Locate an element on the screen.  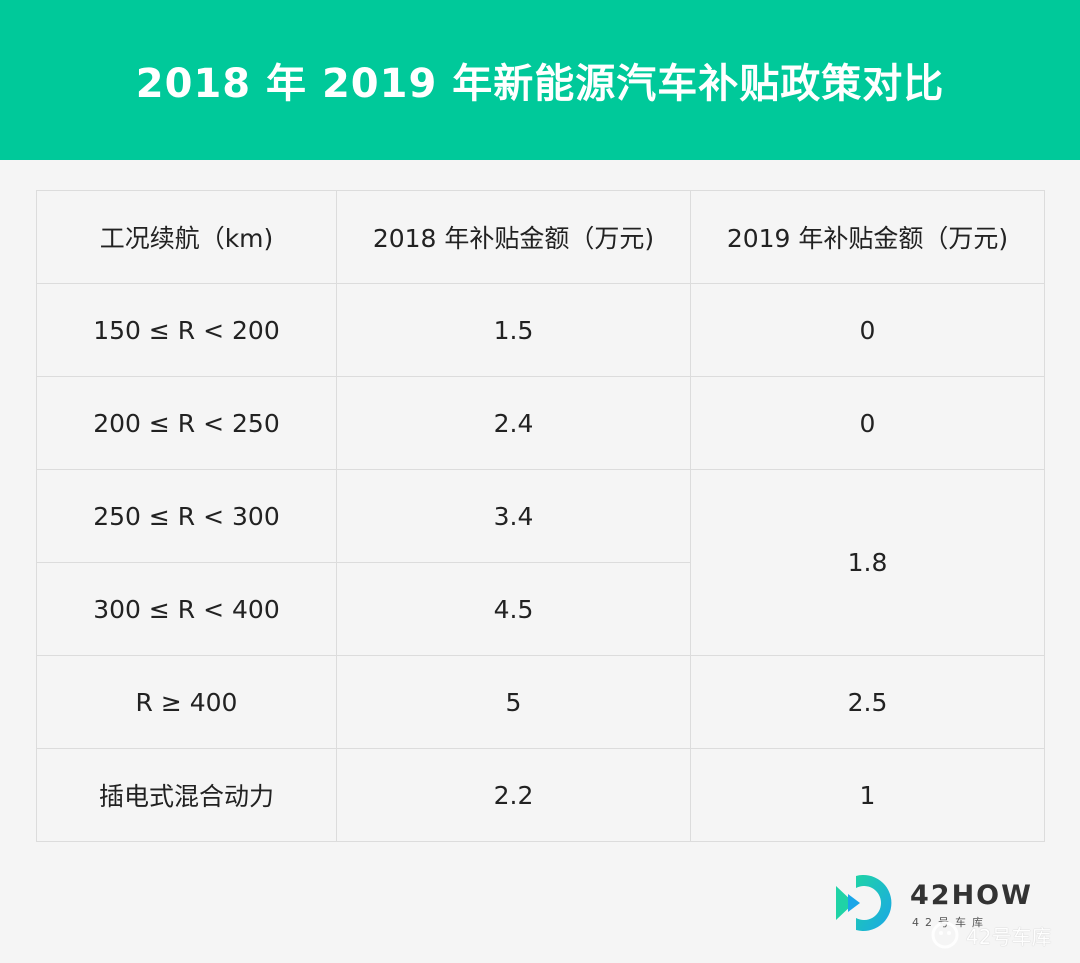
table-header-row: 工况续航（km) 2018 年补贴金额（万元) 2019 年补贴金额（万元) is located at coordinates (540, 237).